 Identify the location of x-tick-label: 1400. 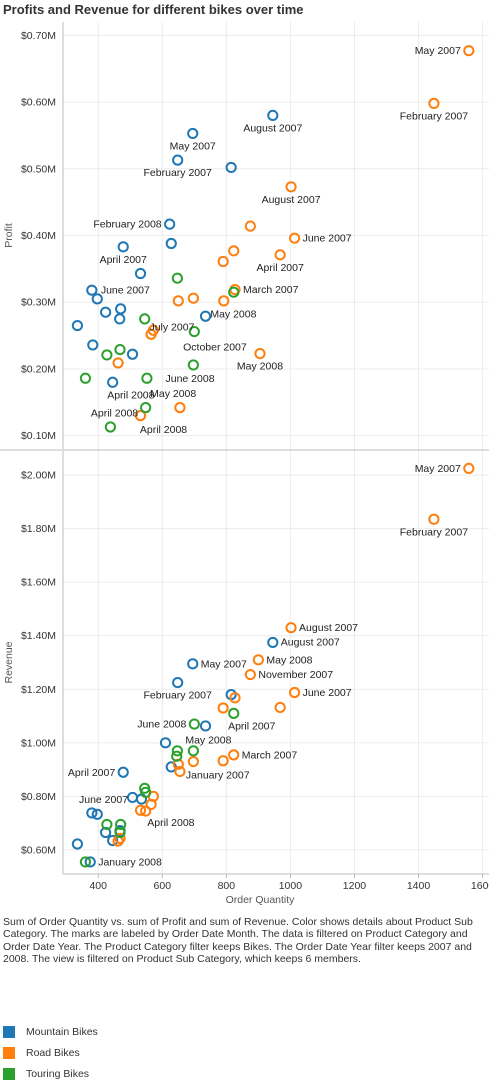
(419, 886).